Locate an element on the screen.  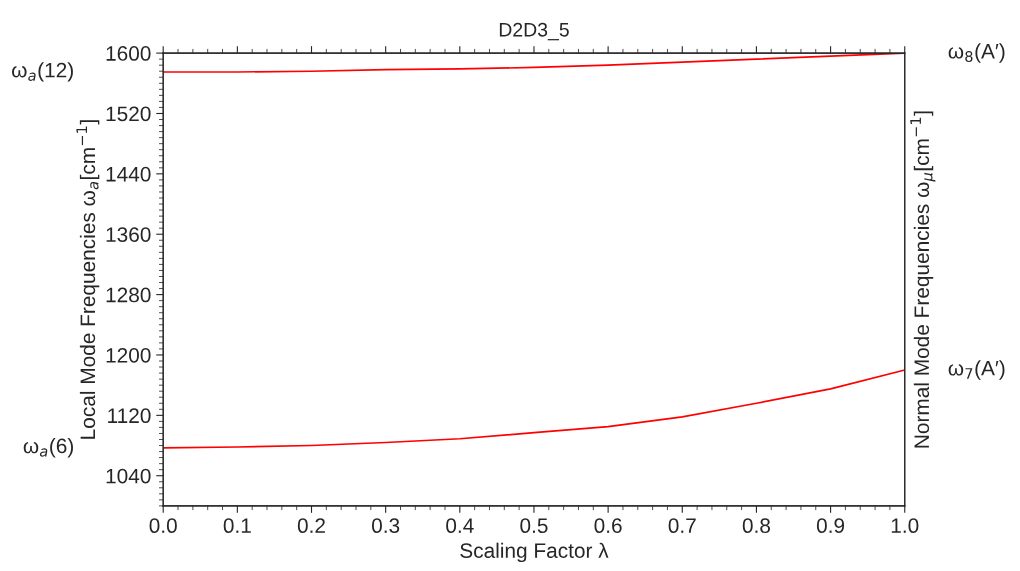
y-tick-label: 1200 is located at coordinates (128, 355).